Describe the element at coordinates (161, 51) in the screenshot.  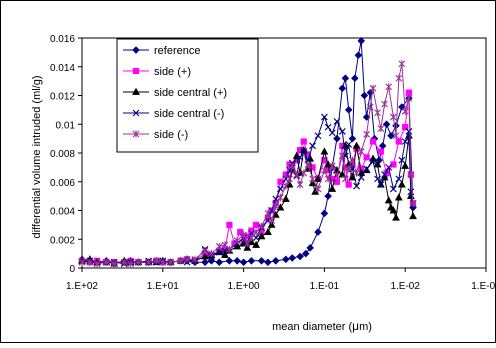
I see `legend-item: reference` at that location.